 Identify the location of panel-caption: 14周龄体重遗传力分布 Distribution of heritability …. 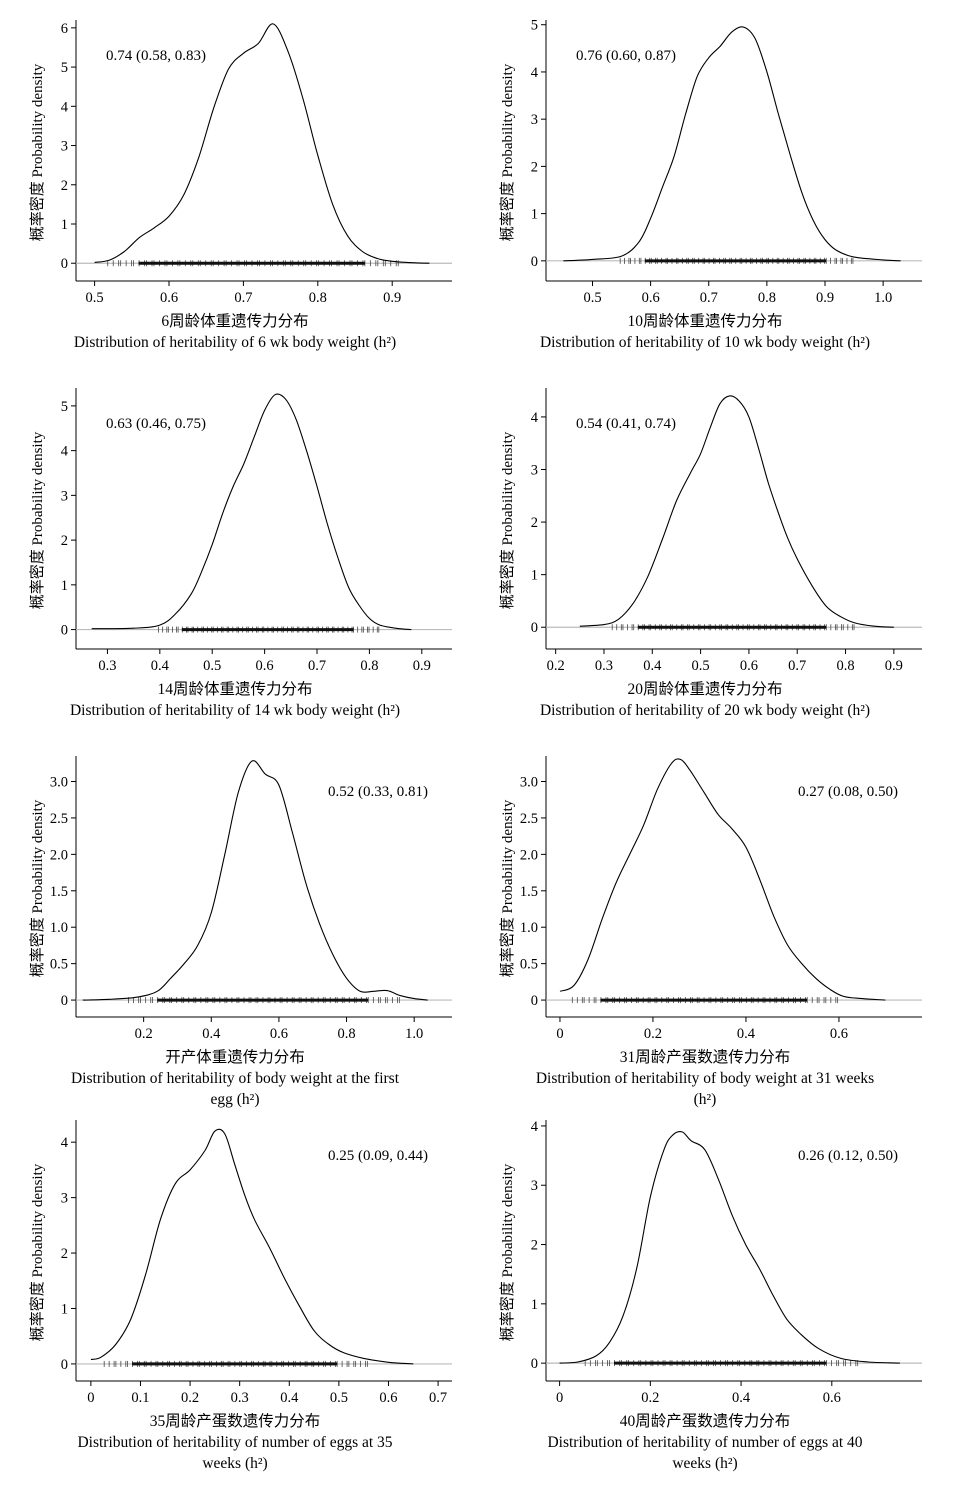
(235, 700).